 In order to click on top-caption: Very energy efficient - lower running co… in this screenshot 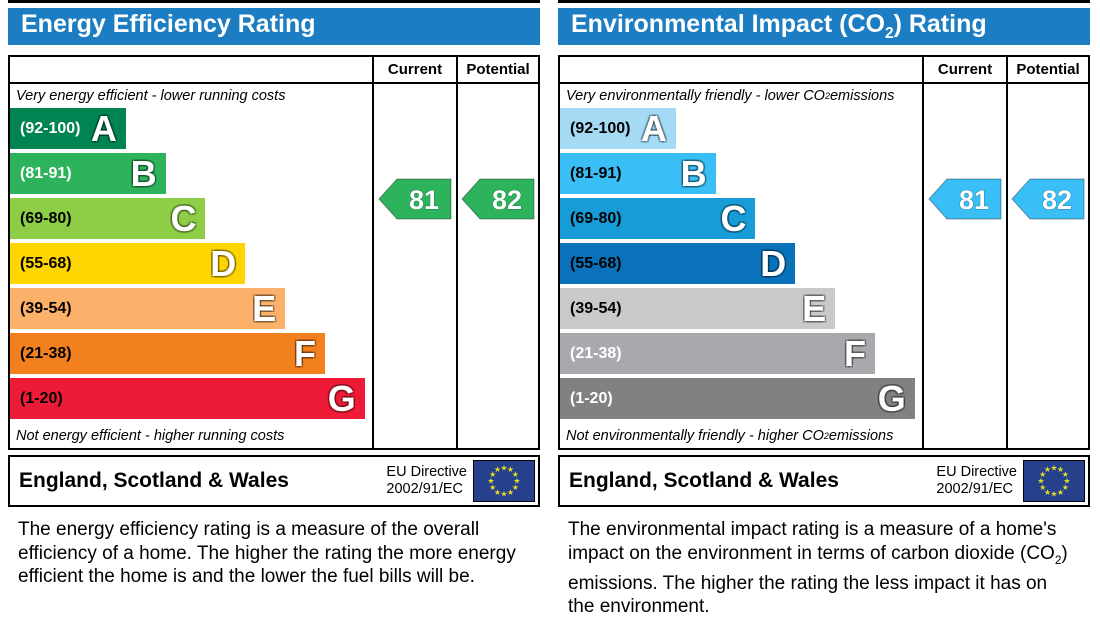, I will do `click(151, 96)`.